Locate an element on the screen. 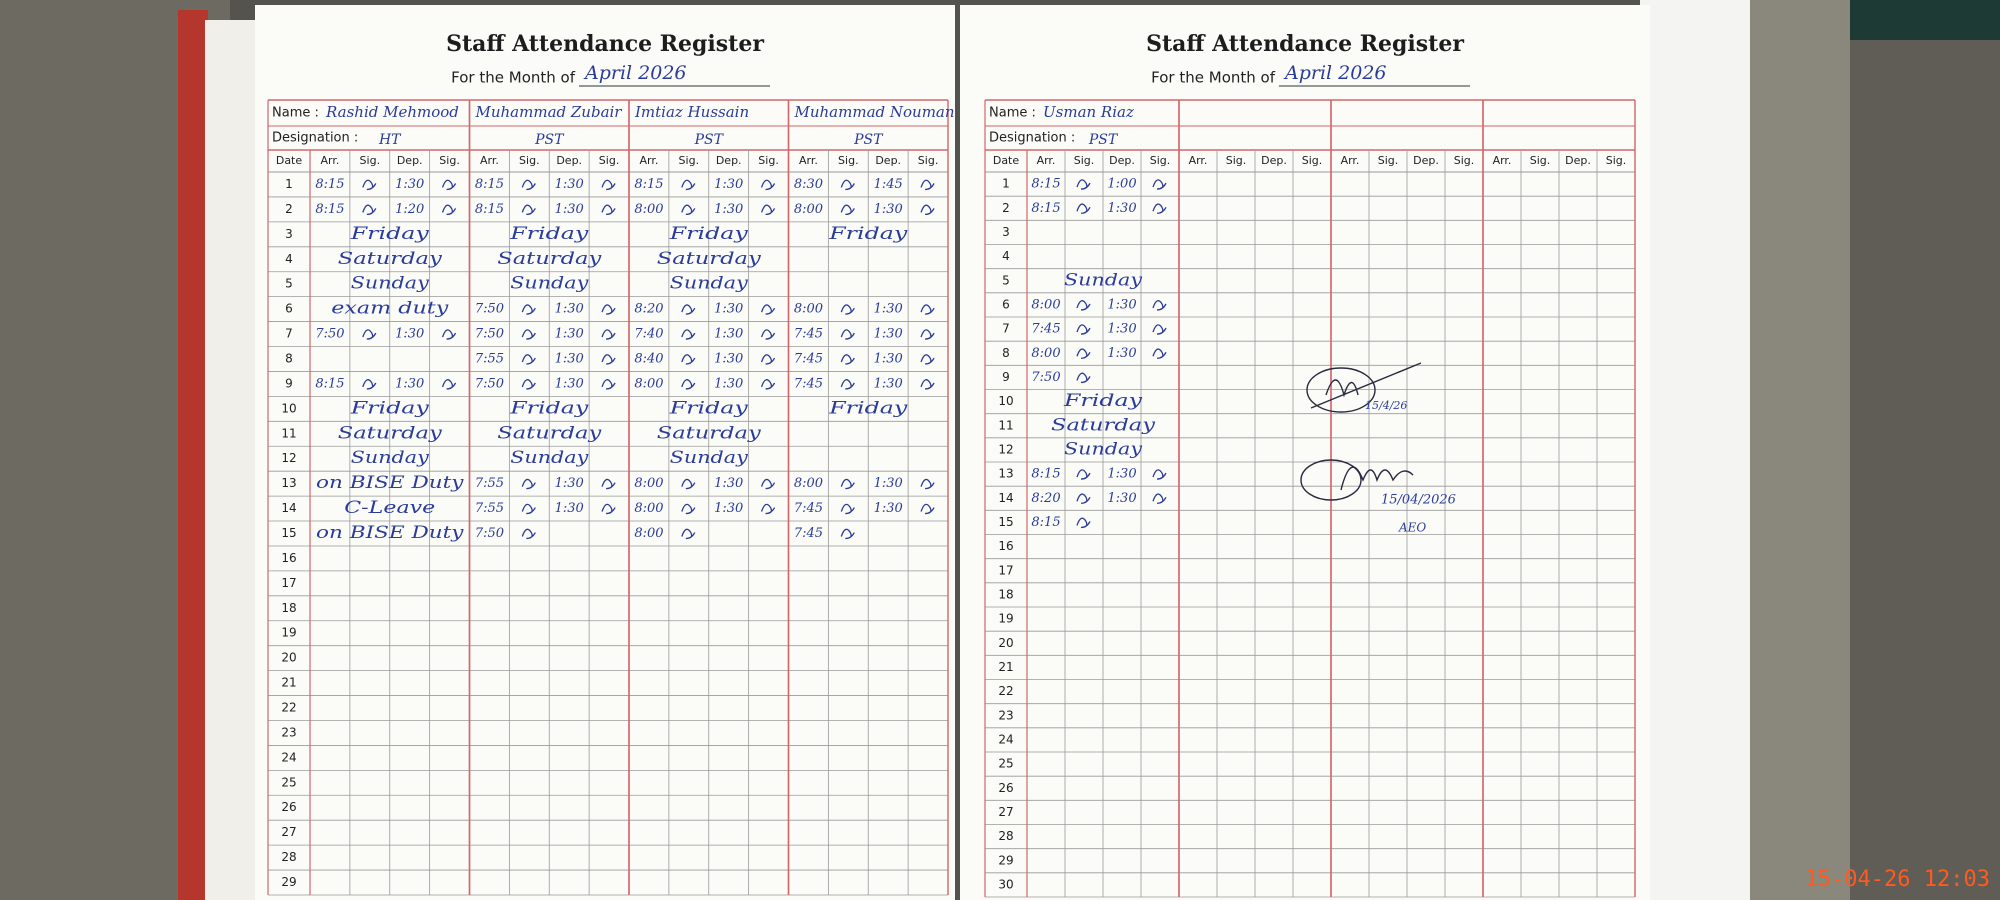 The height and width of the screenshot is (900, 2000). under-pages-right is located at coordinates (1695, 450).